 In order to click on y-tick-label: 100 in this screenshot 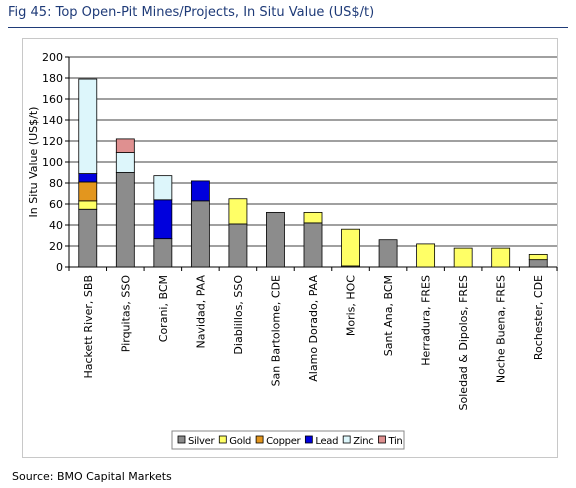, I will do `click(52, 162)`.